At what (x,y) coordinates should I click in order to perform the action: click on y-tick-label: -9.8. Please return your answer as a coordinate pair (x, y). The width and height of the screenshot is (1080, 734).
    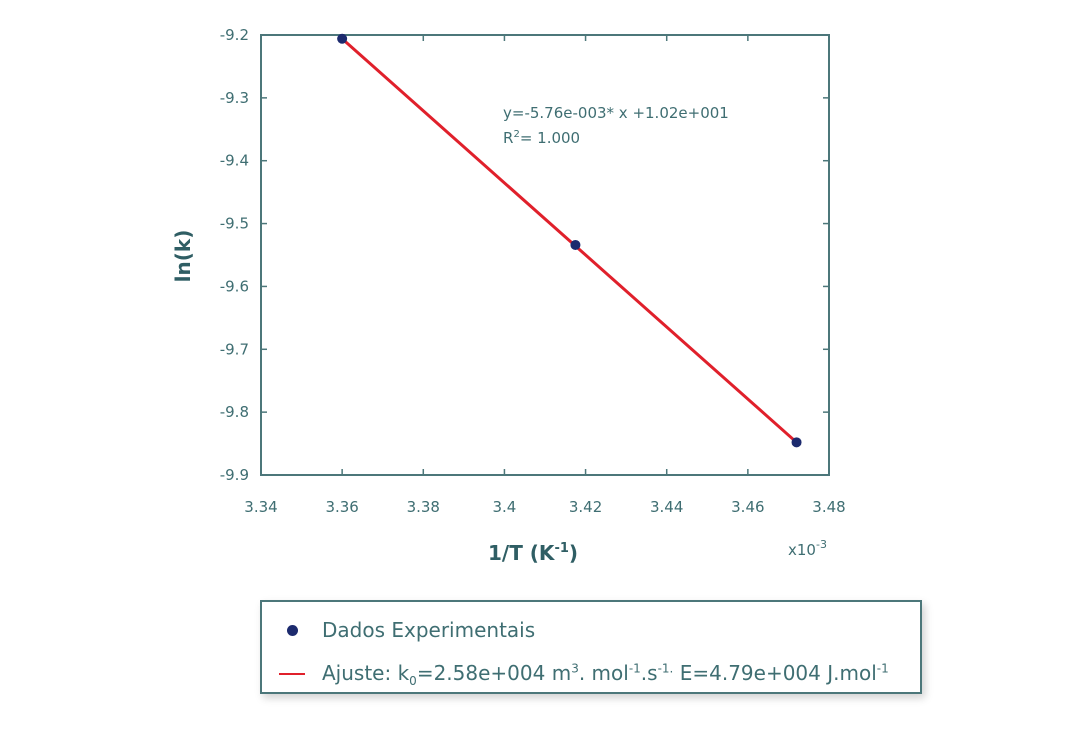
    Looking at the image, I should click on (234, 412).